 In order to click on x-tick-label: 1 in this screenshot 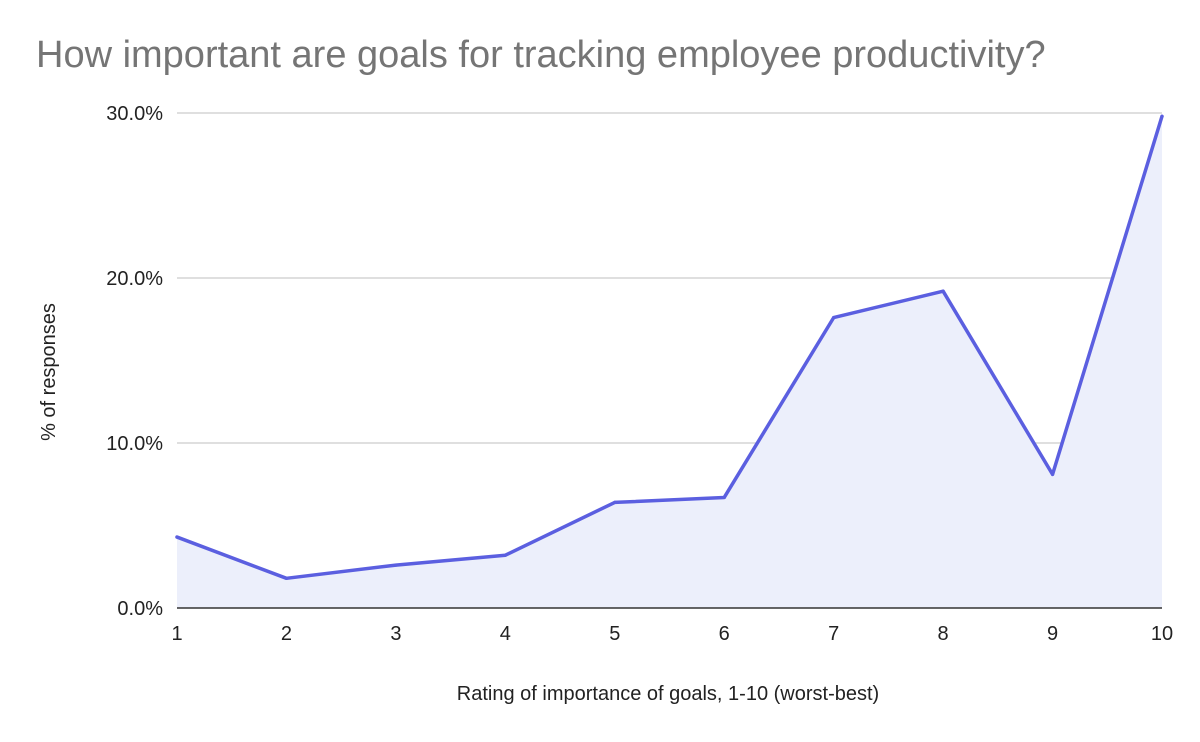, I will do `click(176, 634)`.